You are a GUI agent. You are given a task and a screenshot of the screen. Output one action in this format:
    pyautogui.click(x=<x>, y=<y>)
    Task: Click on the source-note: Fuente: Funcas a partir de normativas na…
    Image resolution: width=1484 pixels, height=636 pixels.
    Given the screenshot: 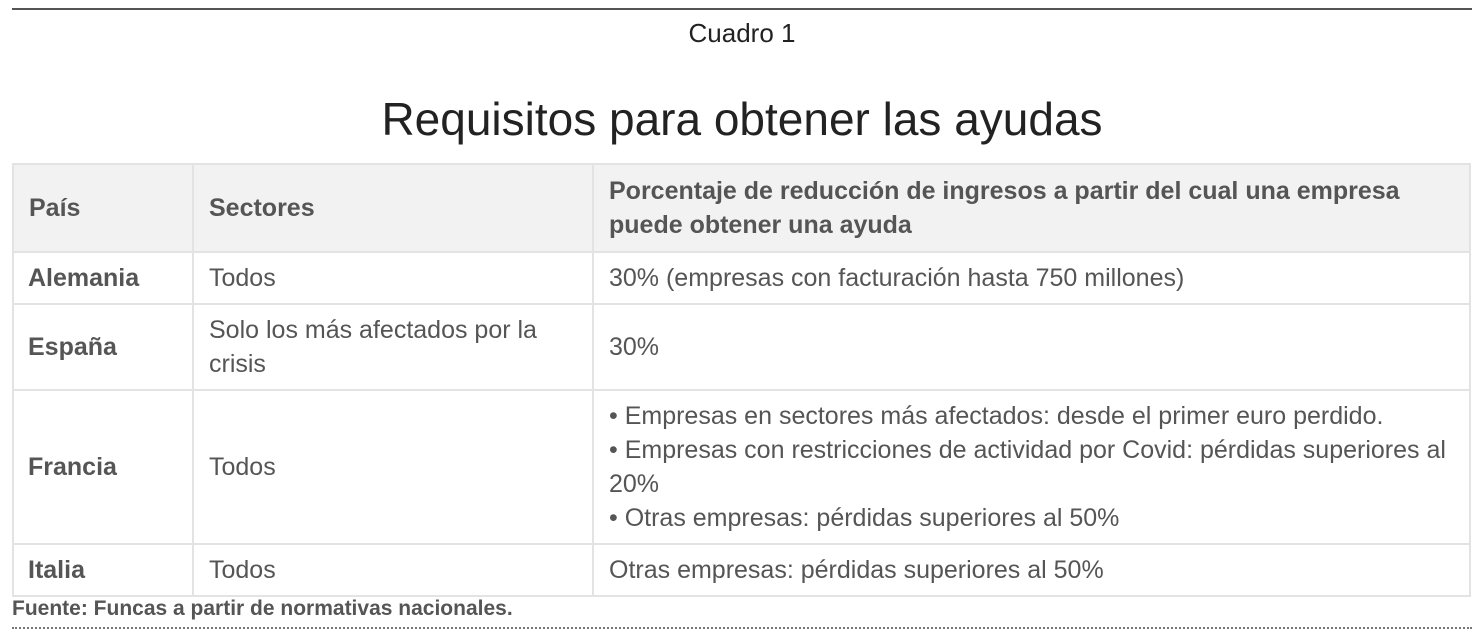 What is the action you would take?
    pyautogui.click(x=262, y=608)
    